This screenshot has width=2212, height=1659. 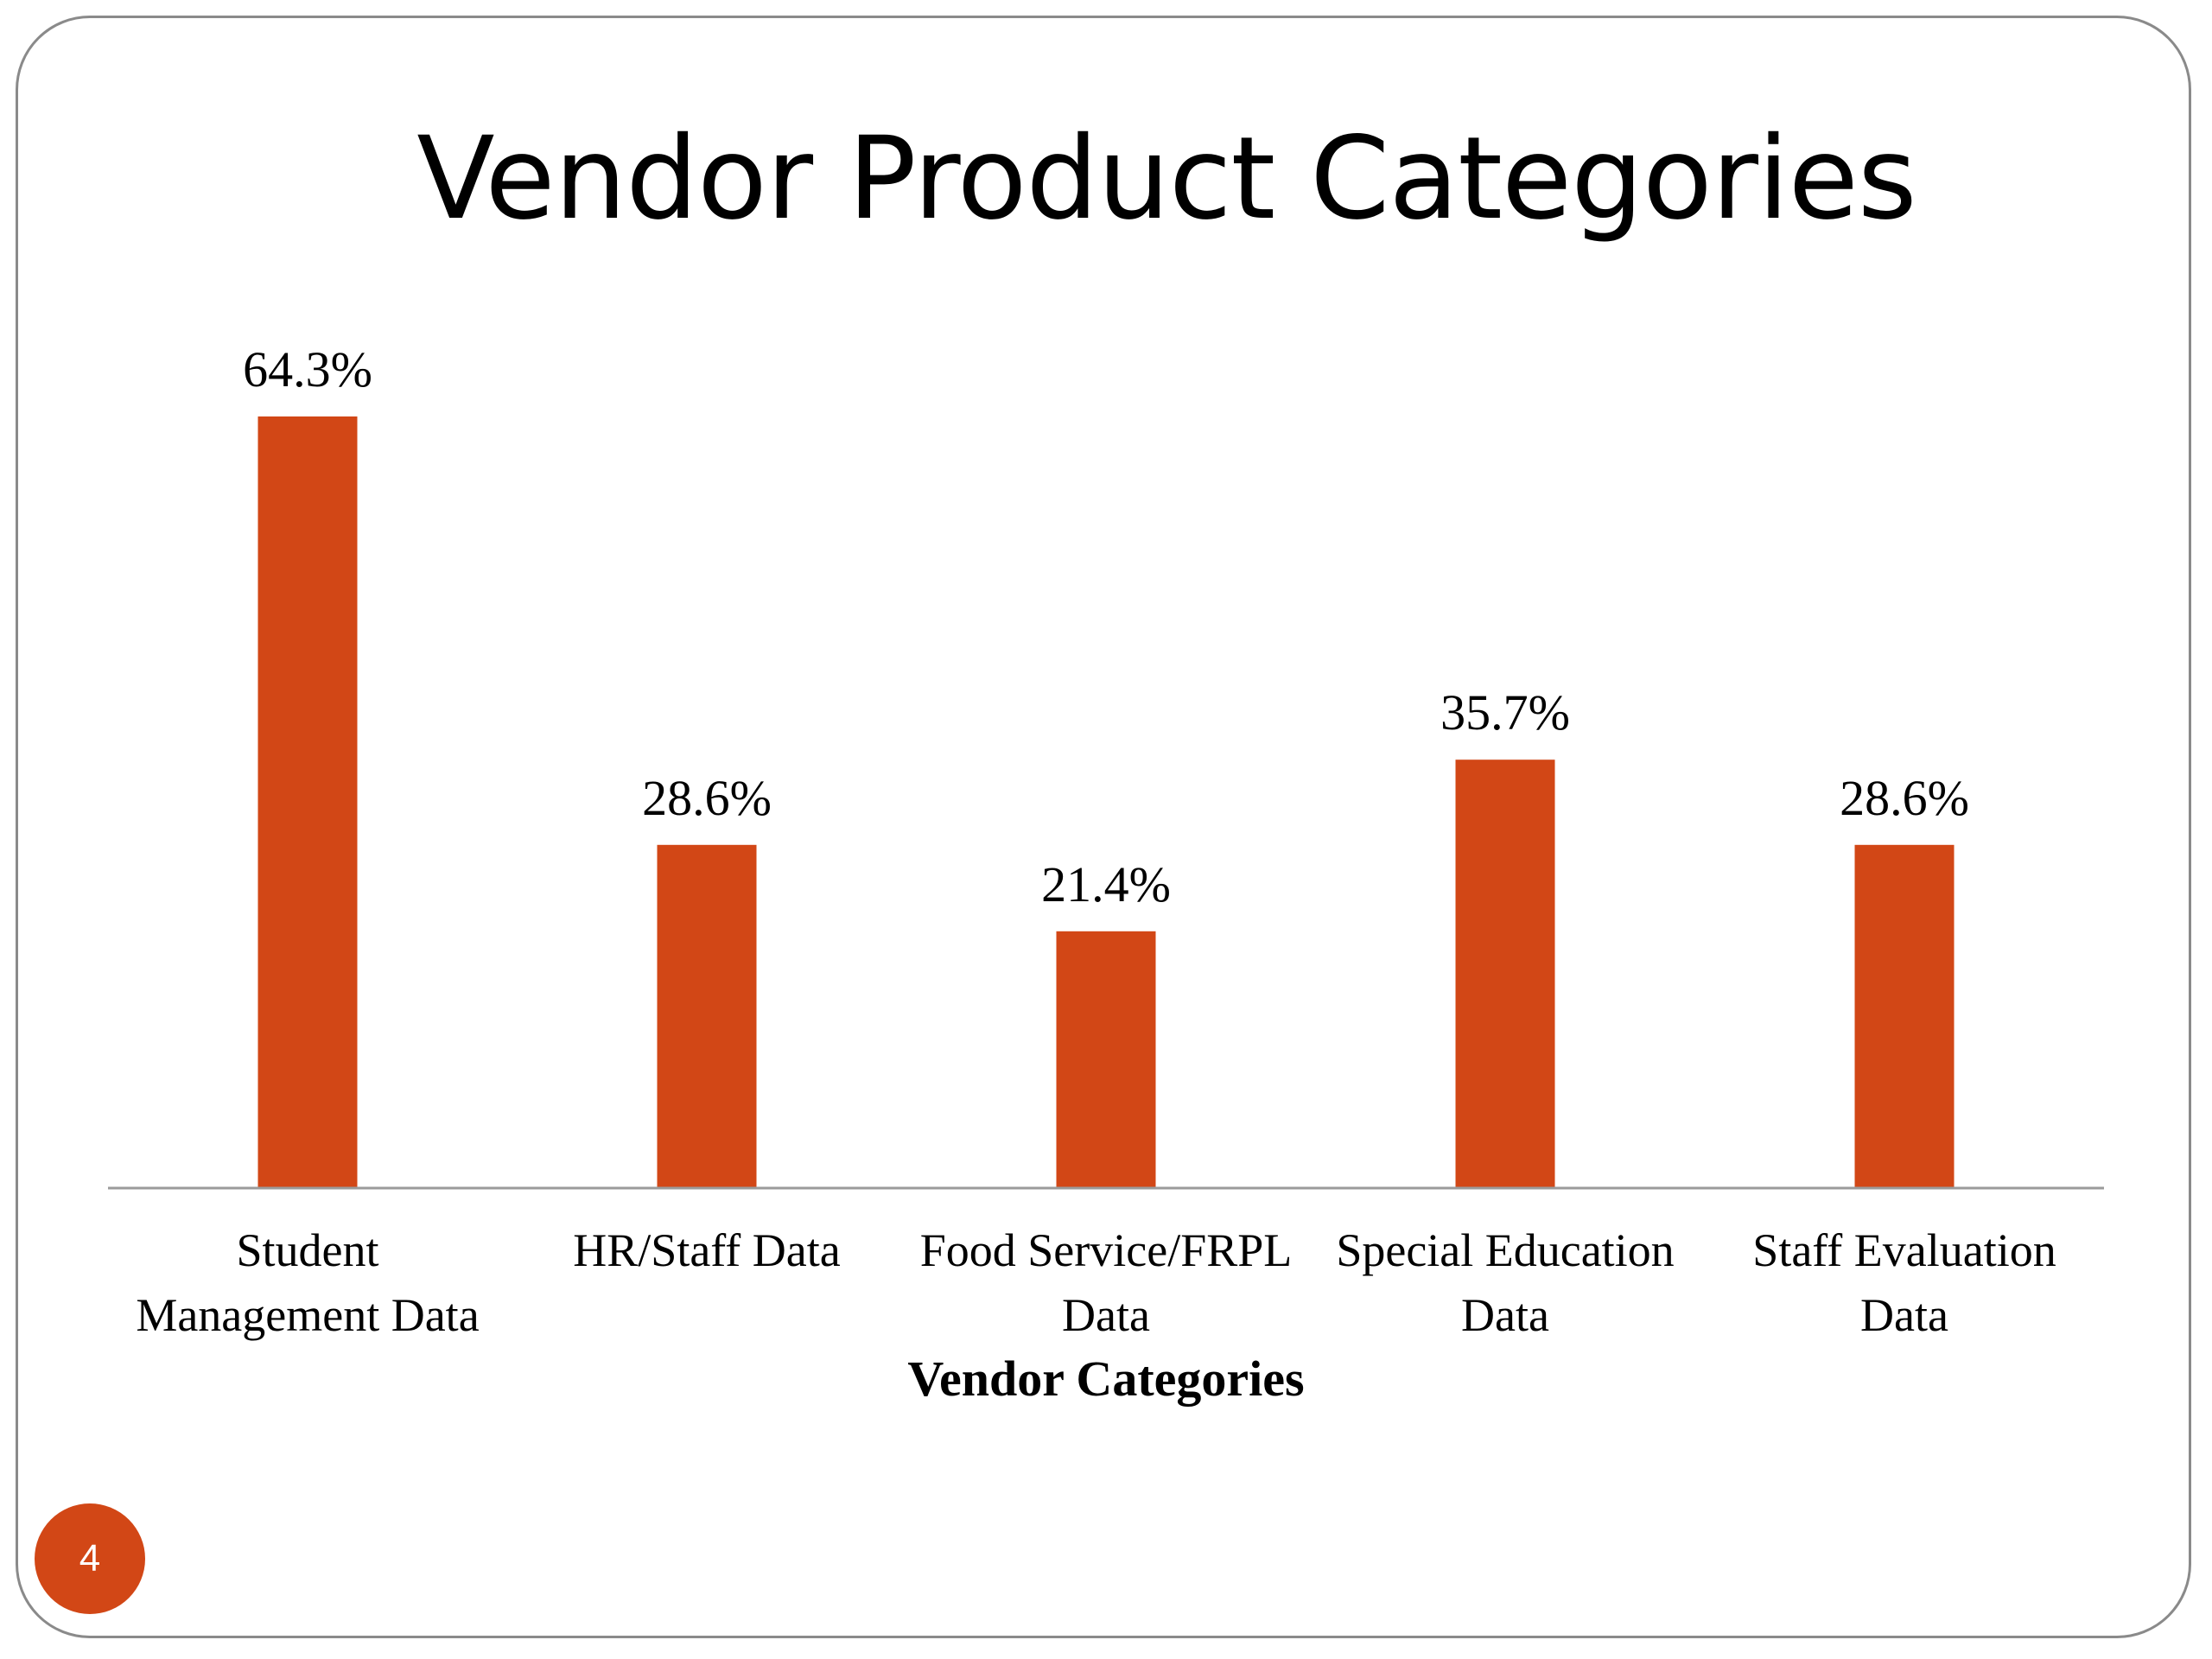 I want to click on category-tick-label-line: Special Education, so click(x=1505, y=1250).